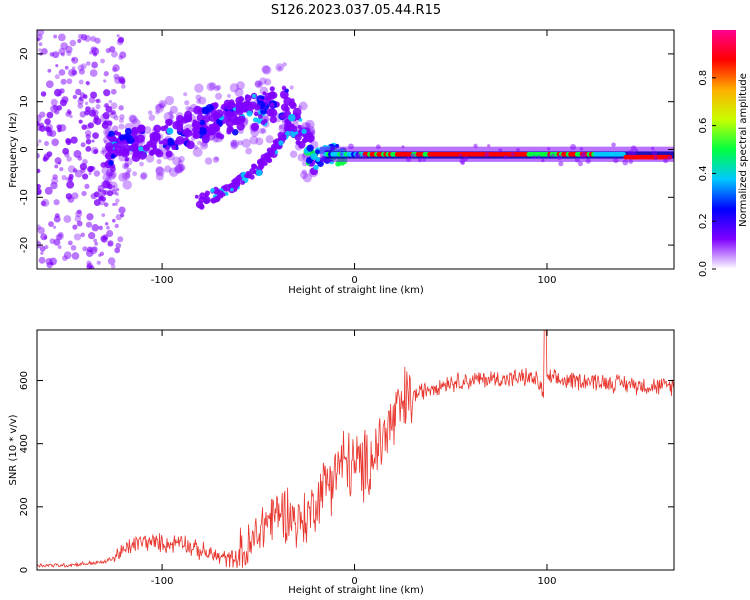 Image resolution: width=750 pixels, height=600 pixels. Describe the element at coordinates (707, 173) in the screenshot. I see `colorbar-ticks: 0.0 0.2 0.4 0.6 0.8` at that location.